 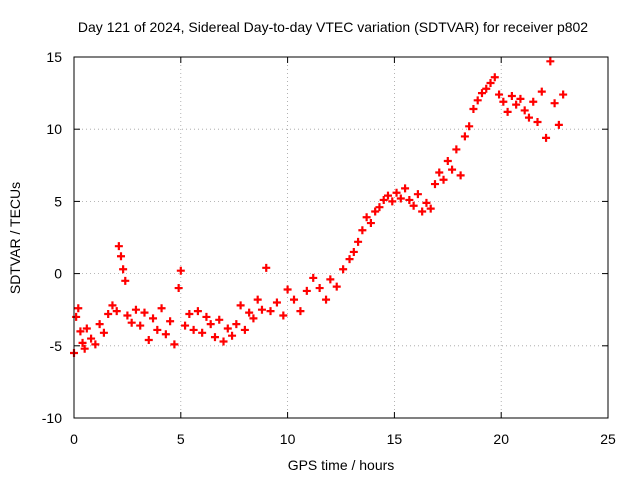 What do you see at coordinates (288, 439) in the screenshot?
I see `x-tick-label: 10` at bounding box center [288, 439].